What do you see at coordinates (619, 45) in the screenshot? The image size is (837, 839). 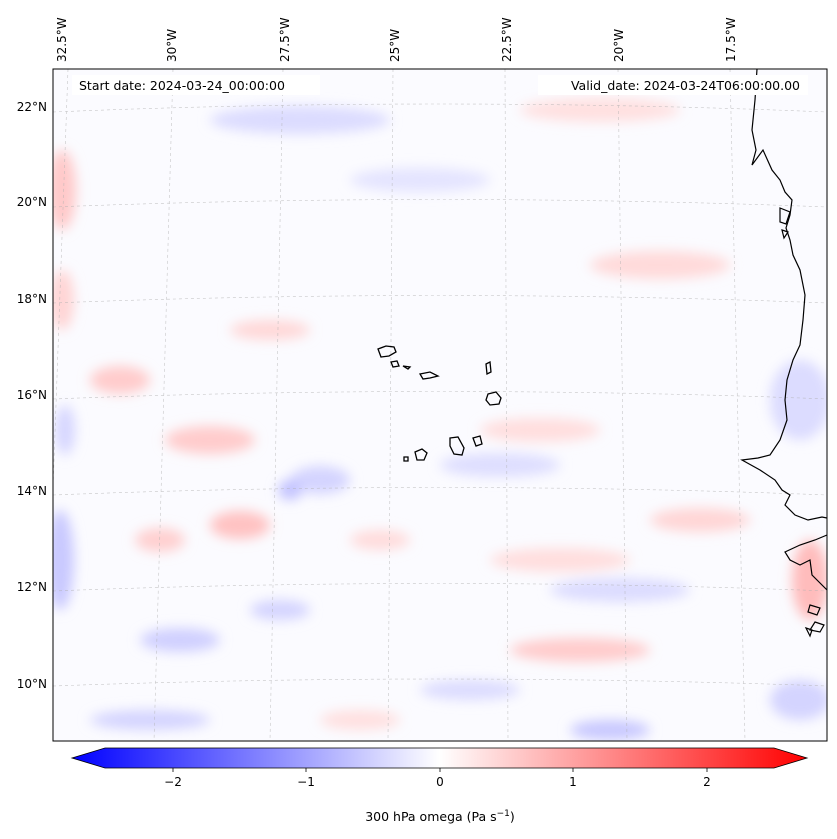 I see `lon-label: 20°W` at bounding box center [619, 45].